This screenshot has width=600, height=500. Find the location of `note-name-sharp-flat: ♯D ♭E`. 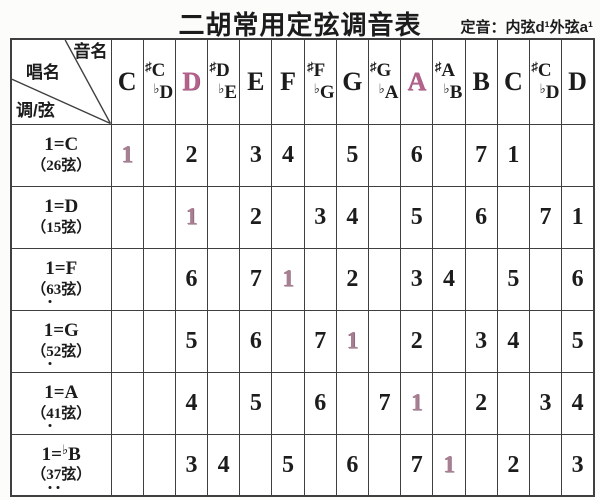

note-name-sharp-flat: ♯D ♭E is located at coordinates (223, 81).